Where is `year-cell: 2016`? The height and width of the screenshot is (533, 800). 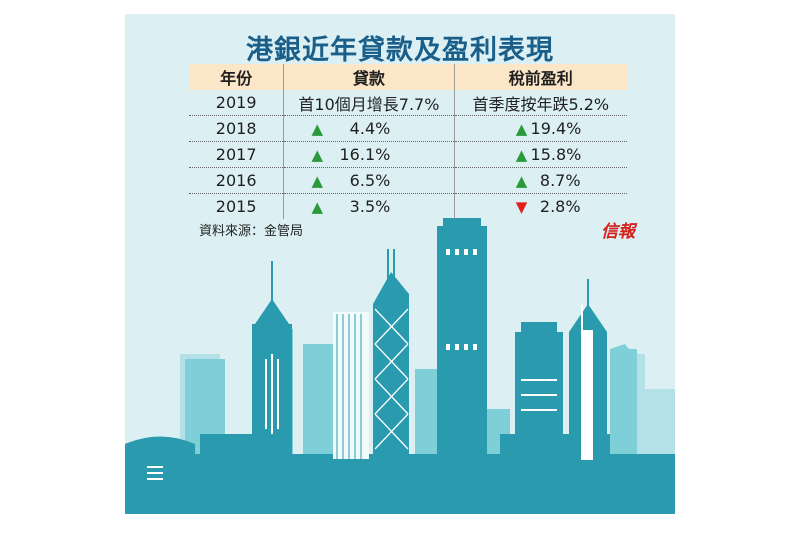 year-cell: 2016 is located at coordinates (236, 180).